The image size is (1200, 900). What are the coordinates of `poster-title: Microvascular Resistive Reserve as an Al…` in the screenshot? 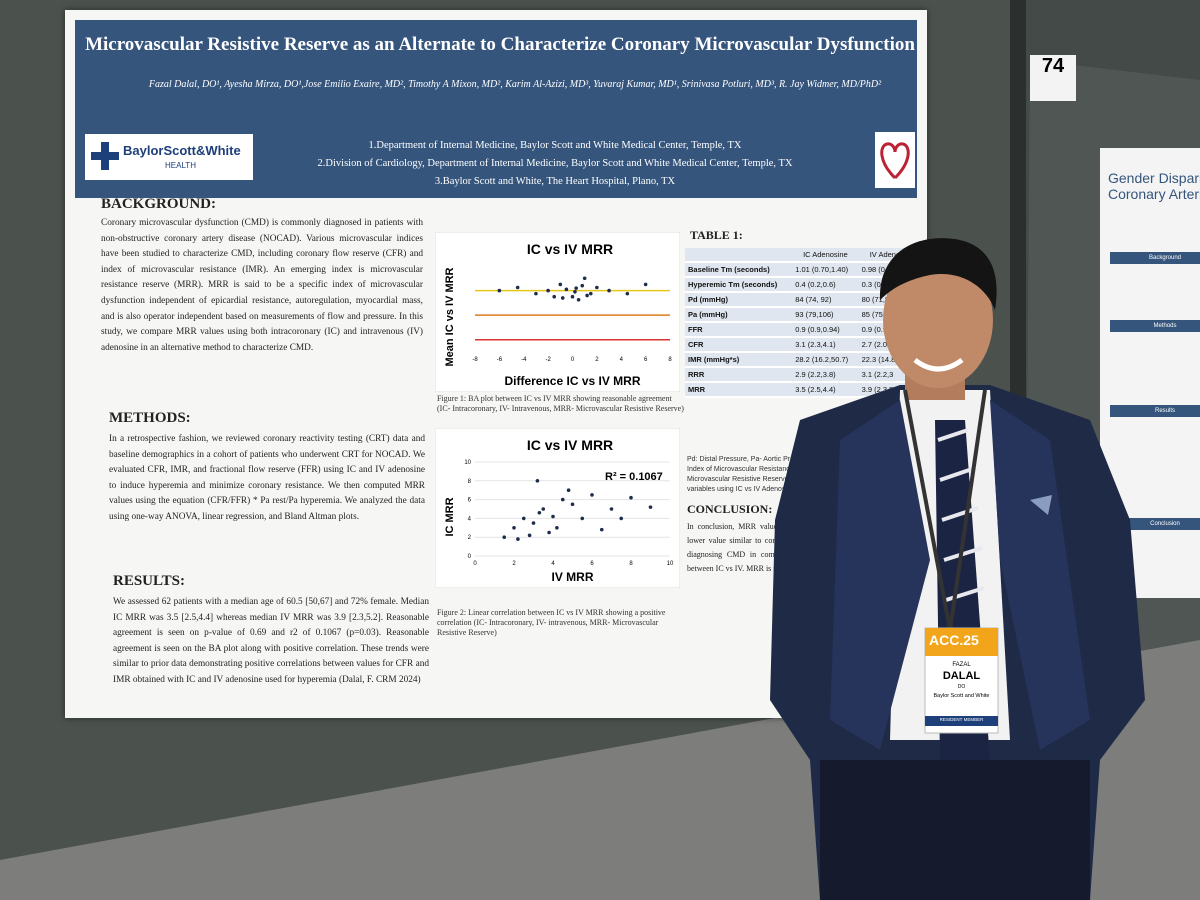 It's located at (500, 44).